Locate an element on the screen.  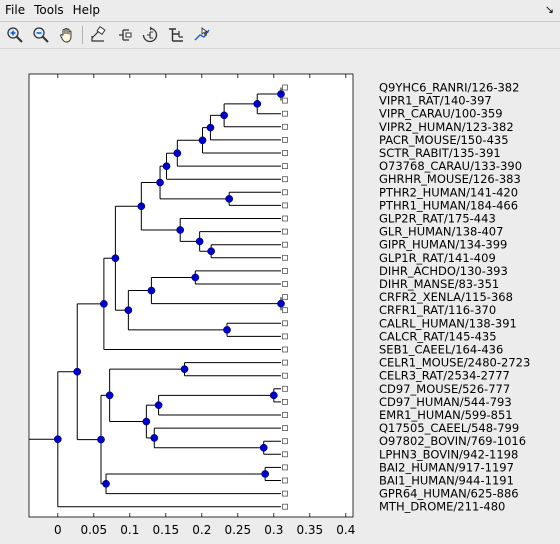
pan-hand-icon is located at coordinates (67, 35).